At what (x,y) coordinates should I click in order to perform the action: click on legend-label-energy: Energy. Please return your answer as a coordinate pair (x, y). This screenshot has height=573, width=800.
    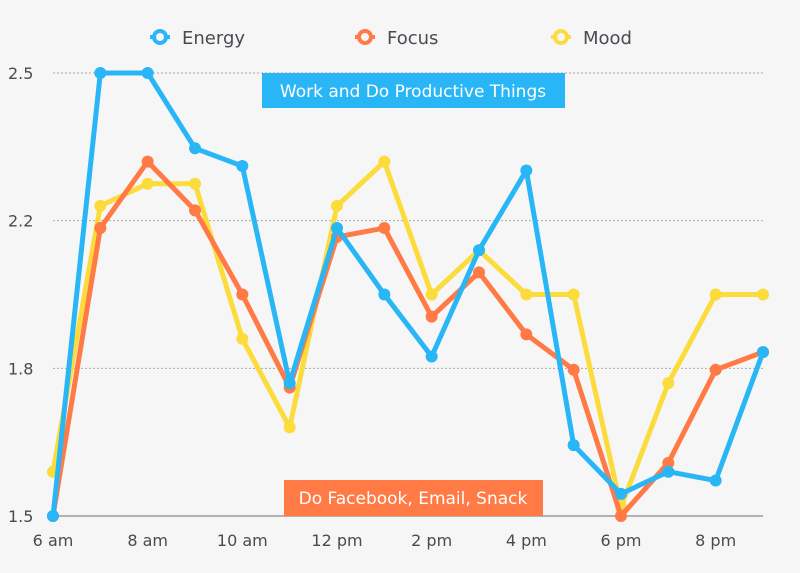
    Looking at the image, I should click on (213, 38).